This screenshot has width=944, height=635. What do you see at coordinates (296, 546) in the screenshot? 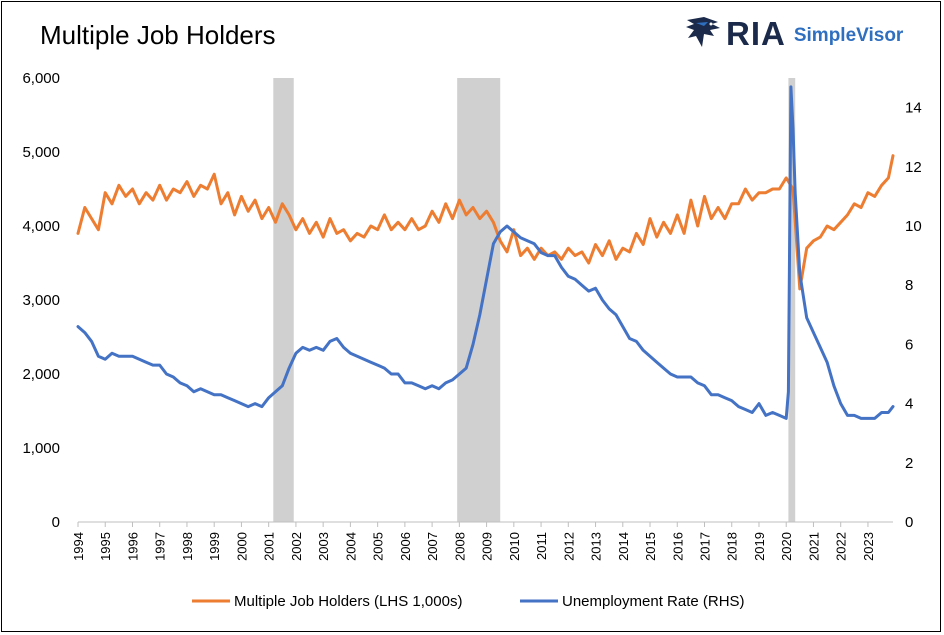
I see `x-tick-label: 2002` at bounding box center [296, 546].